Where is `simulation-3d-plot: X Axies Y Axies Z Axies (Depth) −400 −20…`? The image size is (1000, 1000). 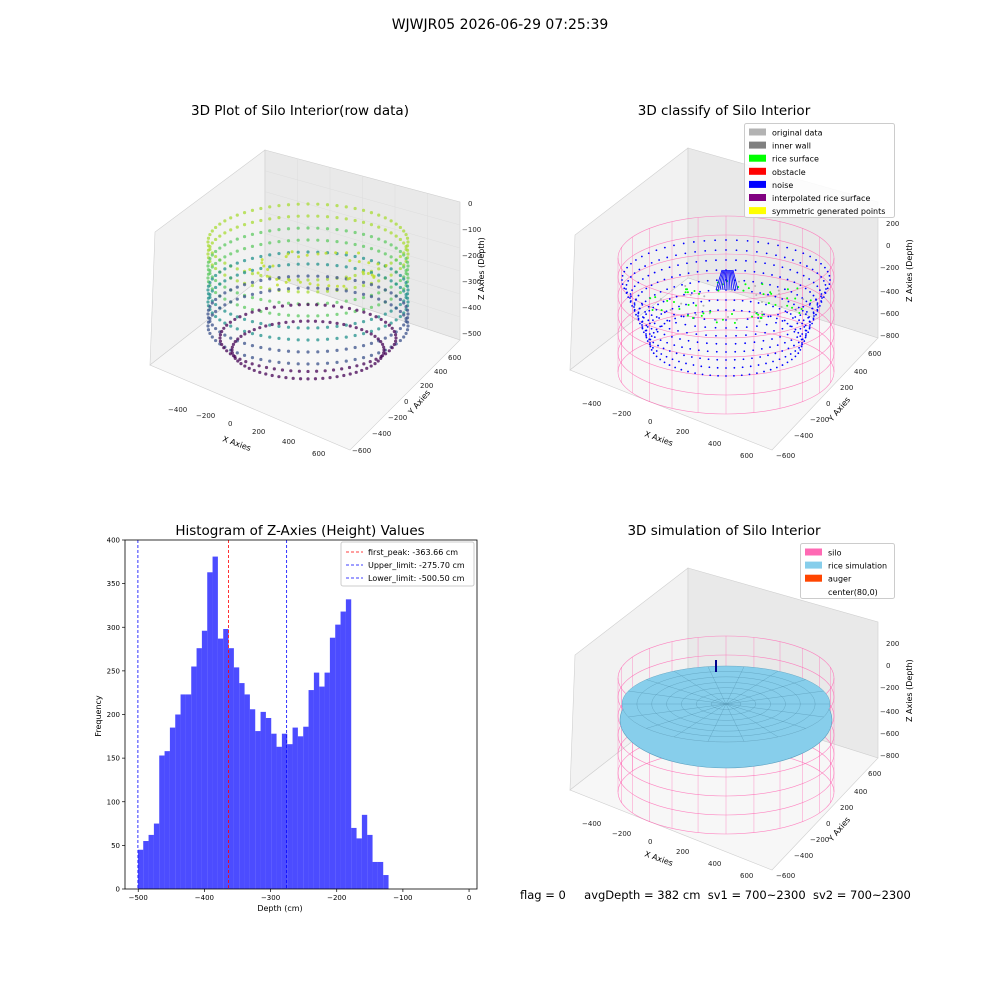
simulation-3d-plot: X Axies Y Axies Z Axies (Depth) −400 −20… is located at coordinates (741, 723).